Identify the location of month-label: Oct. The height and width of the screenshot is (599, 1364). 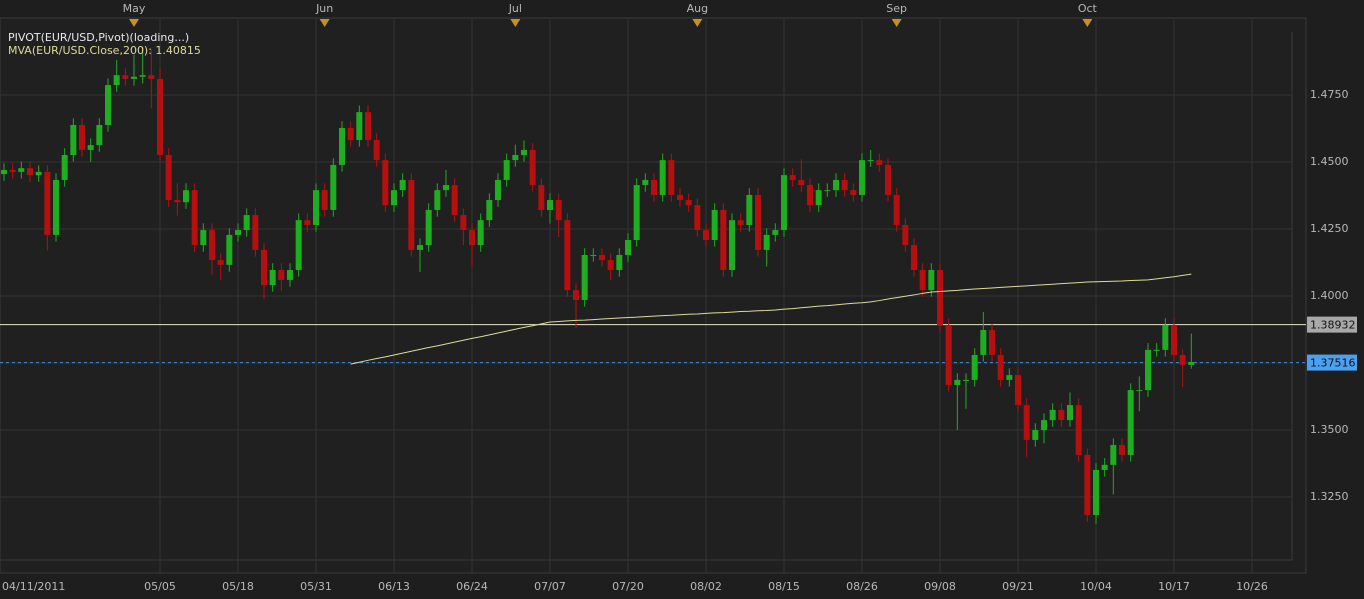
(1088, 8).